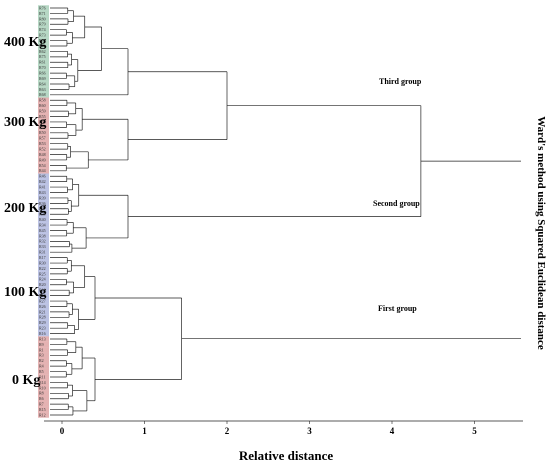 This screenshot has height=466, width=550. Describe the element at coordinates (62, 431) in the screenshot. I see `x-tick-label: 0` at that location.